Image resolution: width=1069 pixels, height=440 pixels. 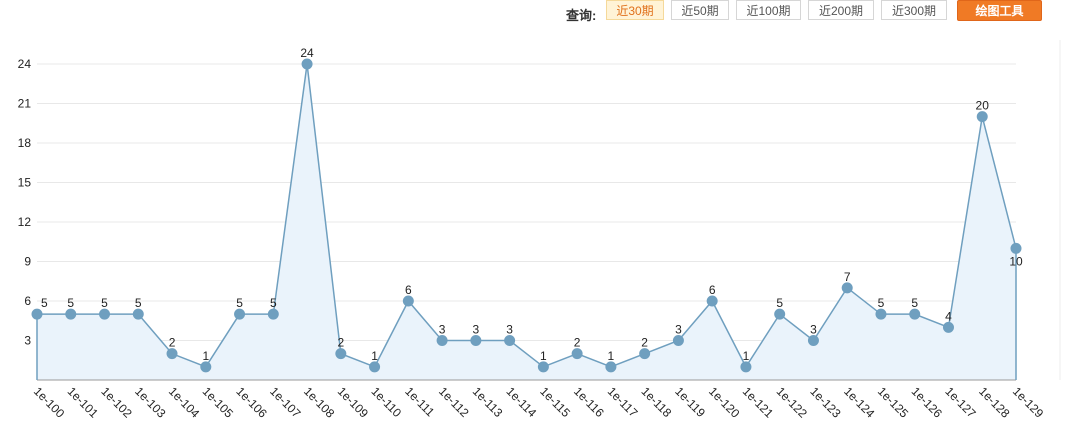 What do you see at coordinates (386, 402) in the screenshot?
I see `x-tick-label: 1e-110` at bounding box center [386, 402].